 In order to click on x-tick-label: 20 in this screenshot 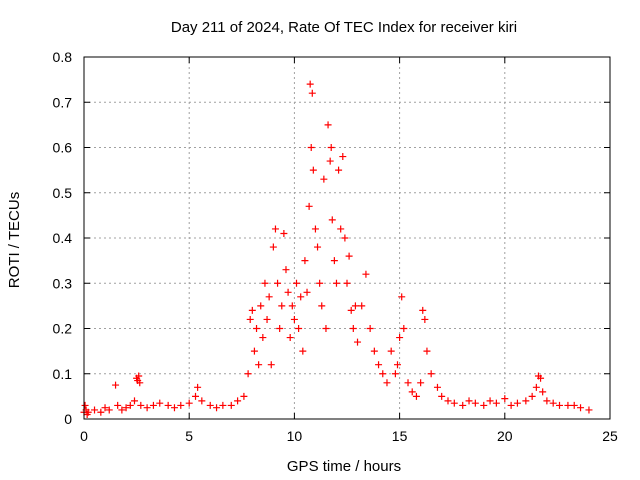, I will do `click(505, 436)`.